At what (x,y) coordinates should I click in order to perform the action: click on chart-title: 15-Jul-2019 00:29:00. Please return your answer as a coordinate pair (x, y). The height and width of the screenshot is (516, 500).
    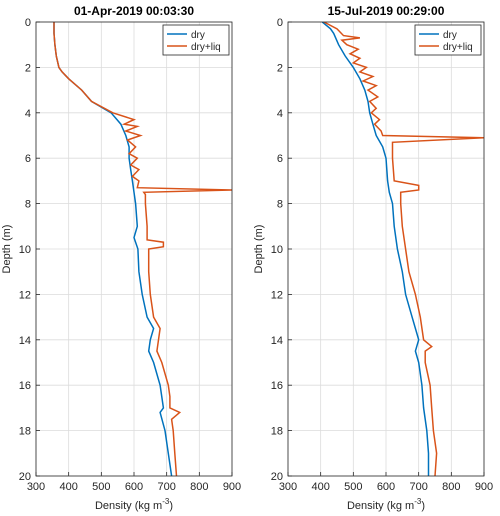
    Looking at the image, I should click on (386, 11).